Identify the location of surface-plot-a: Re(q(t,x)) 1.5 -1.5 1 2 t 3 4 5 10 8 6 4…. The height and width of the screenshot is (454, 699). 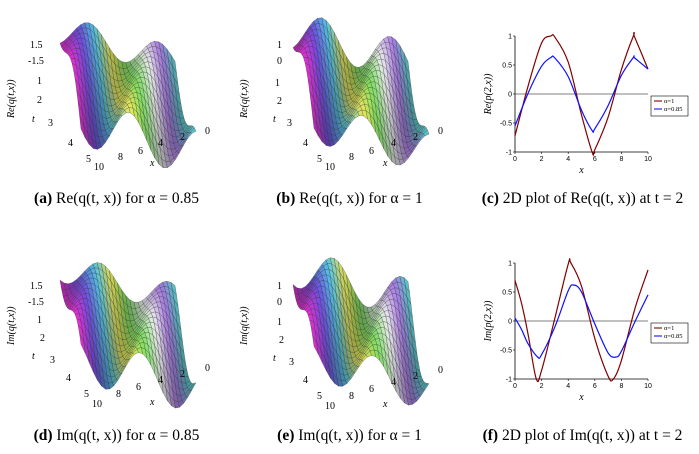
(108, 97).